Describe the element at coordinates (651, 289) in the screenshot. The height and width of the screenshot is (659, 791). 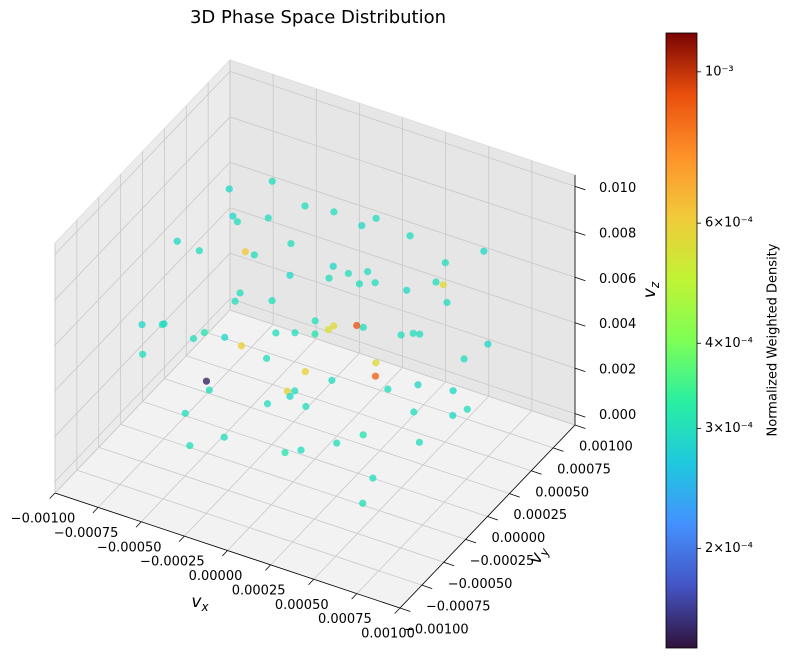
I see `z-axis-label: vz` at that location.